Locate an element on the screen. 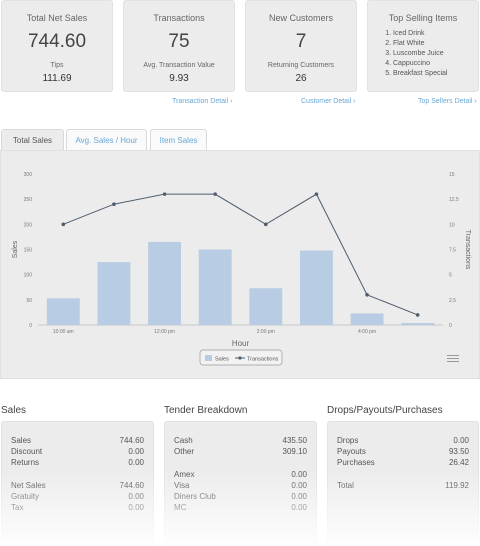  row-label: Payouts is located at coordinates (351, 451).